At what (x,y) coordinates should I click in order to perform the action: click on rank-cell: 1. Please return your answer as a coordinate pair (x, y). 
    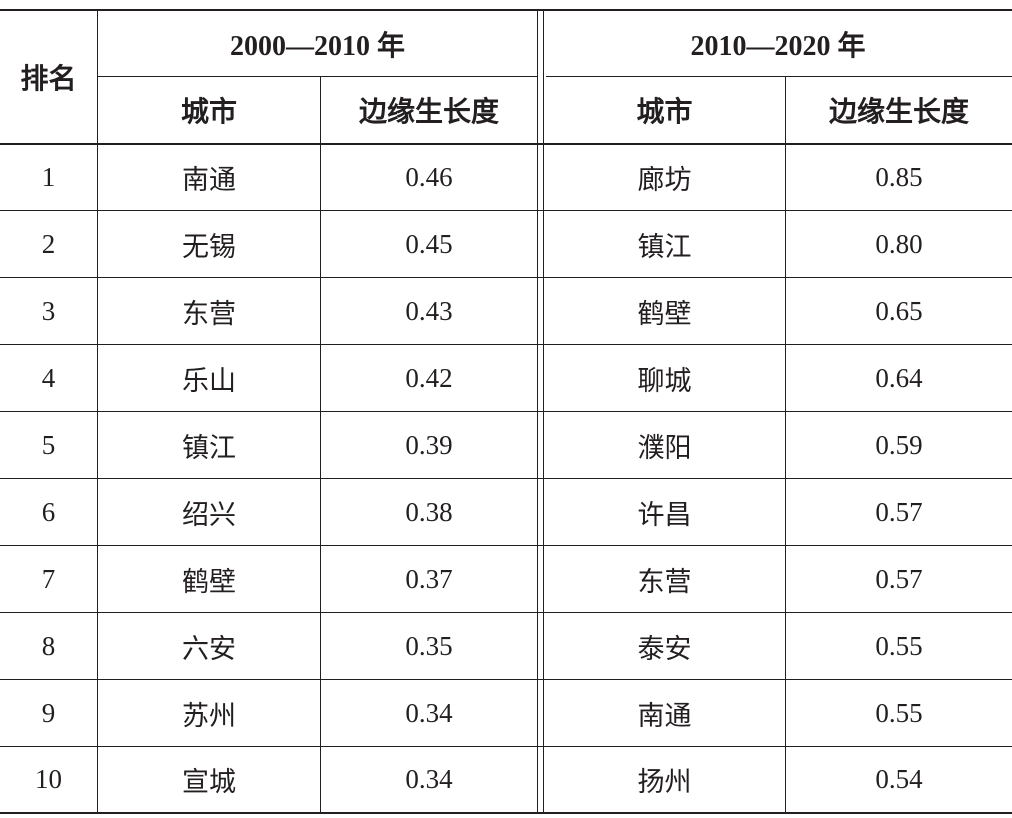
    Looking at the image, I should click on (48, 177).